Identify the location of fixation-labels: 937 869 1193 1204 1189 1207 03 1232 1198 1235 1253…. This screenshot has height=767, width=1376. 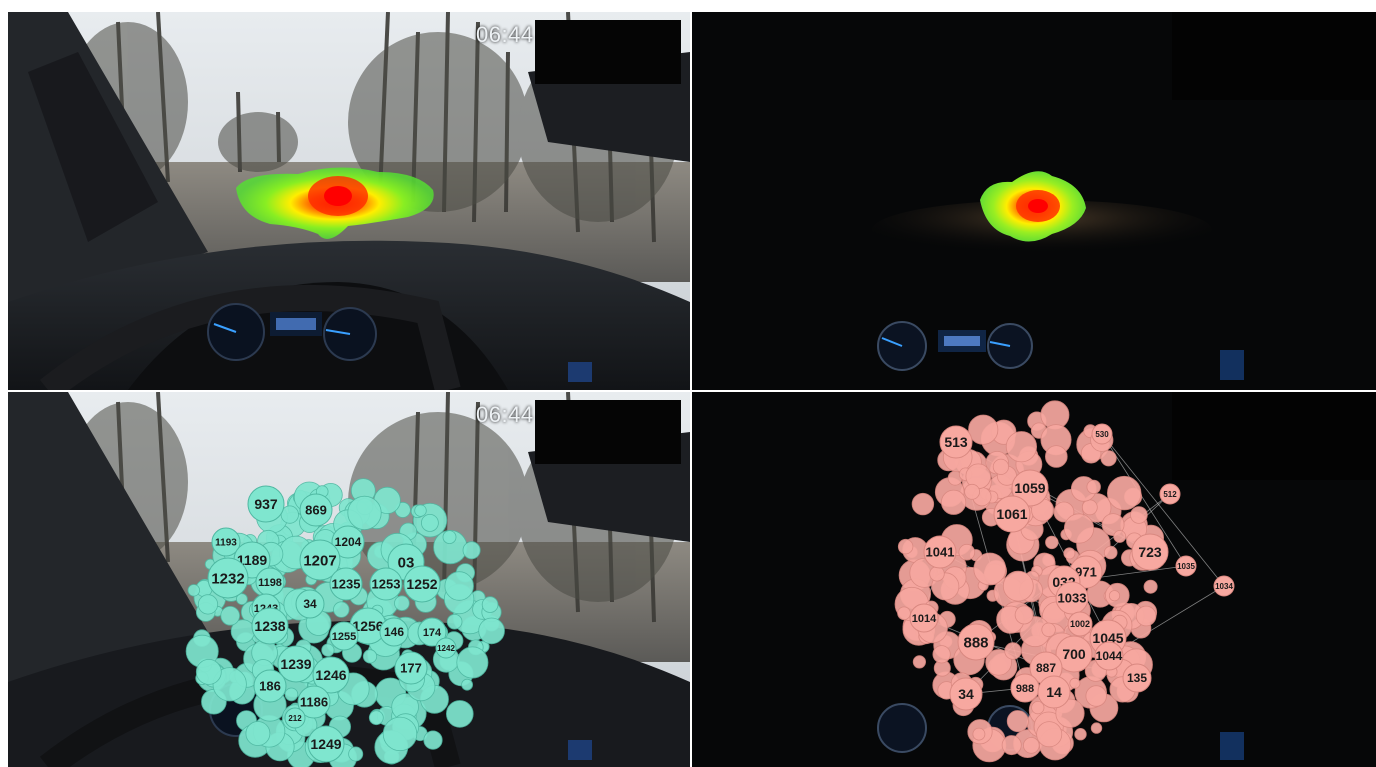
(332, 624).